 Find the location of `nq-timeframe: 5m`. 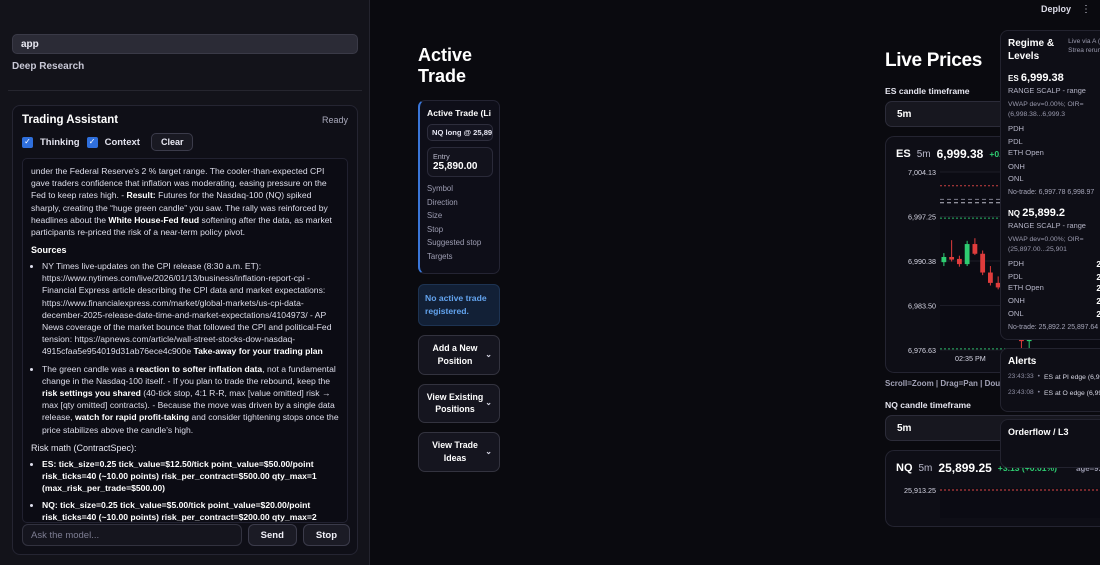

nq-timeframe: 5m is located at coordinates (925, 468).